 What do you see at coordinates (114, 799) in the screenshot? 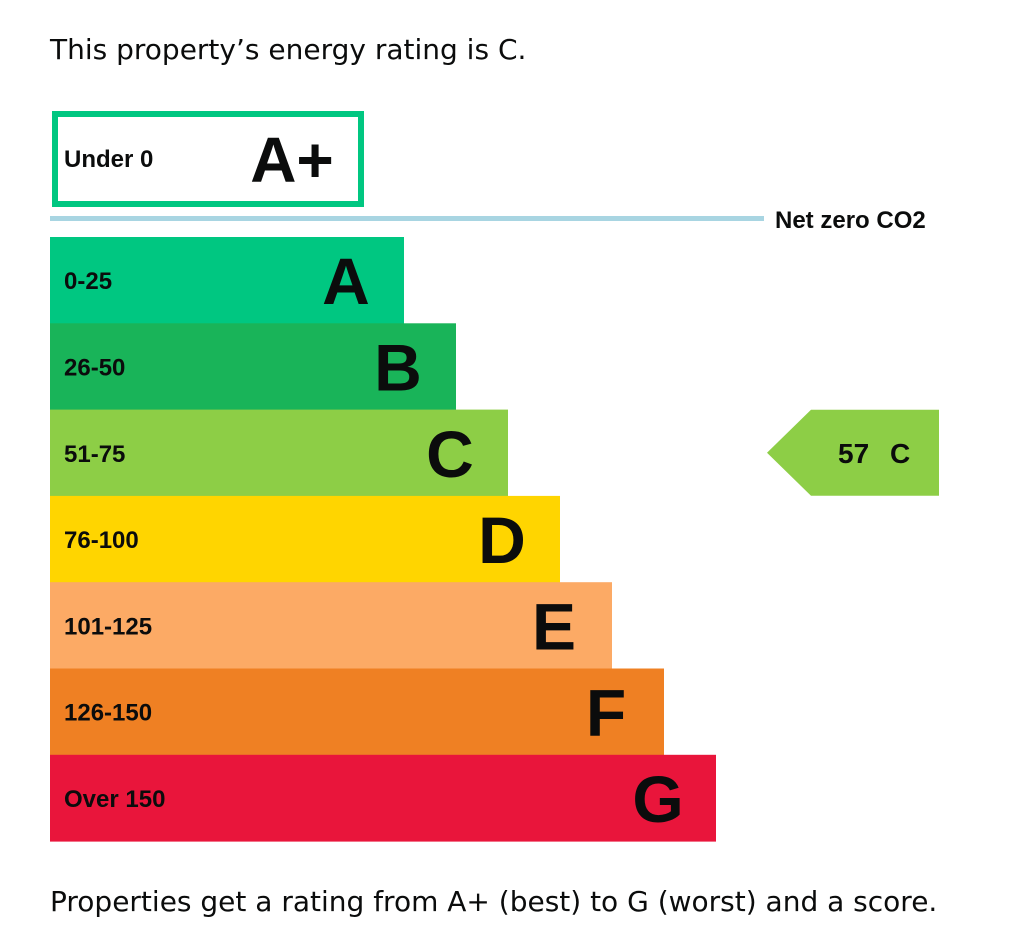
I see `band-g-range: Over 150` at bounding box center [114, 799].